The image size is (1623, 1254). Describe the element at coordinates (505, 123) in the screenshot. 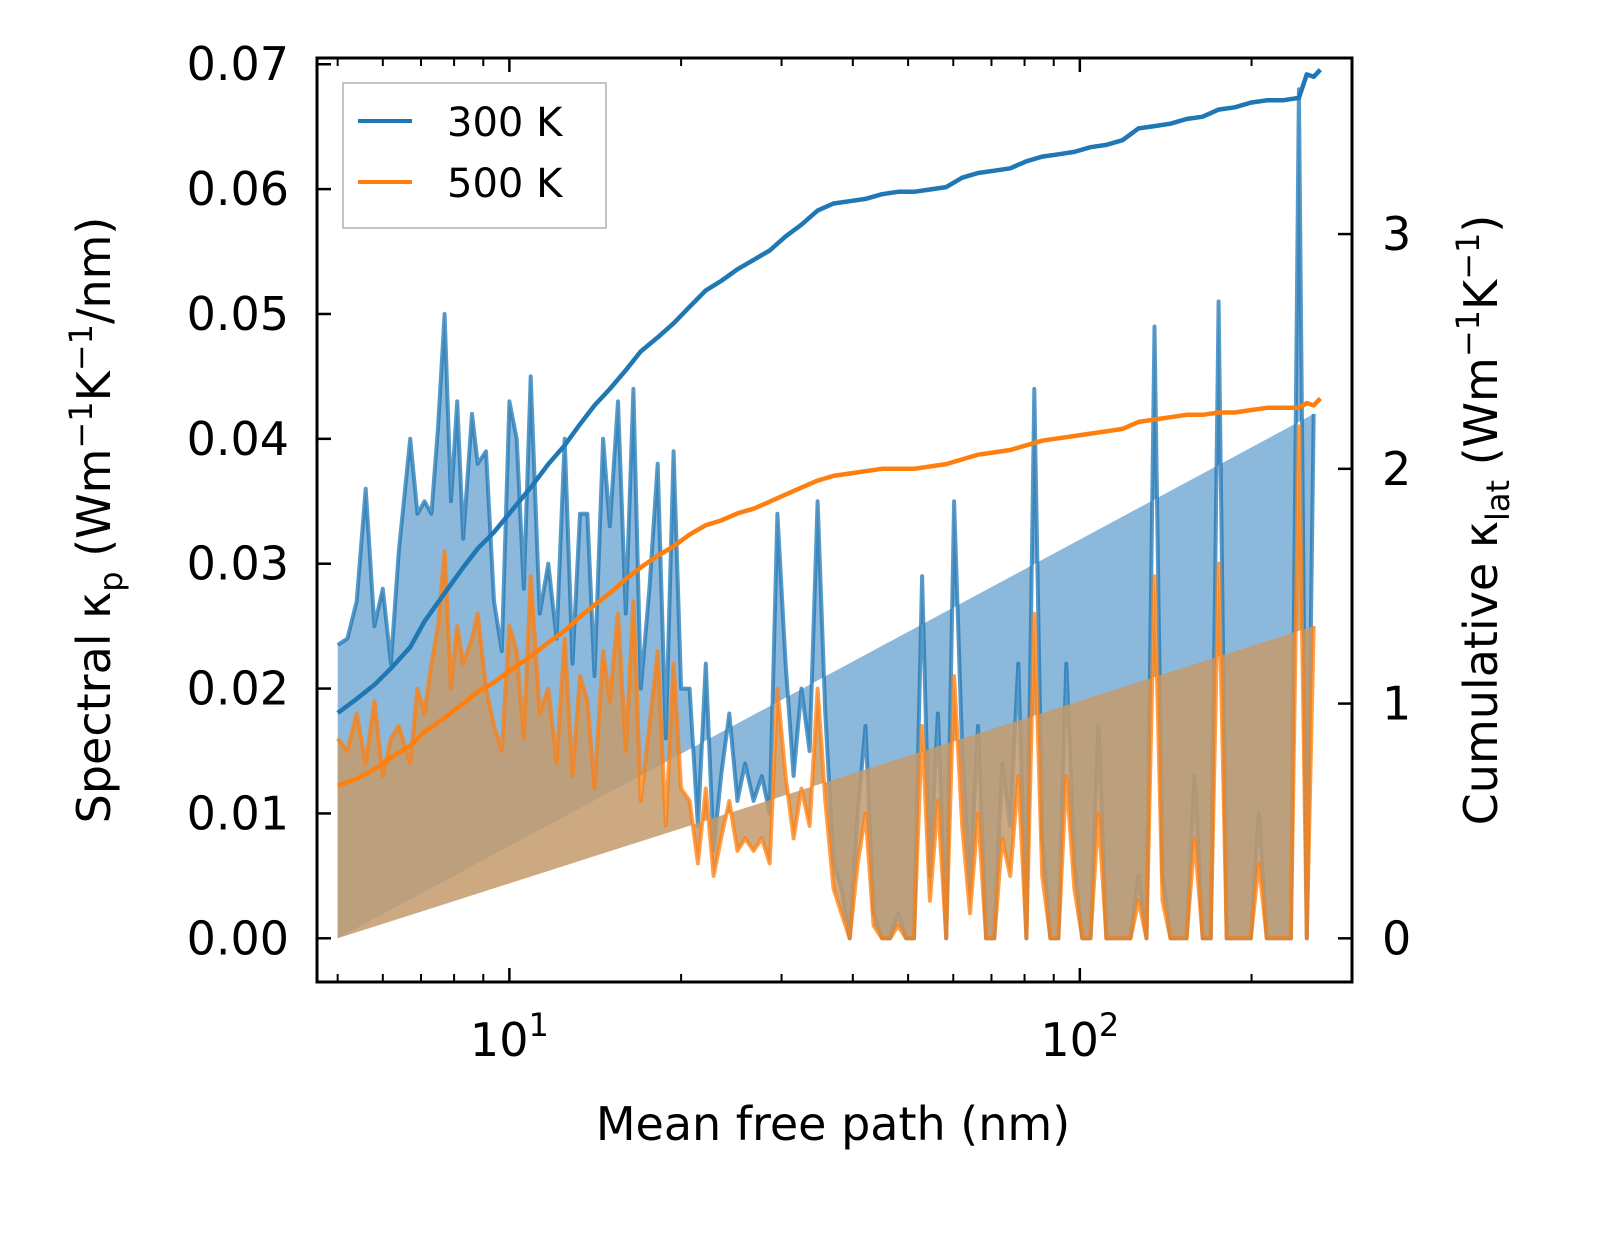

I see `legend-label-300k: 300 K` at that location.